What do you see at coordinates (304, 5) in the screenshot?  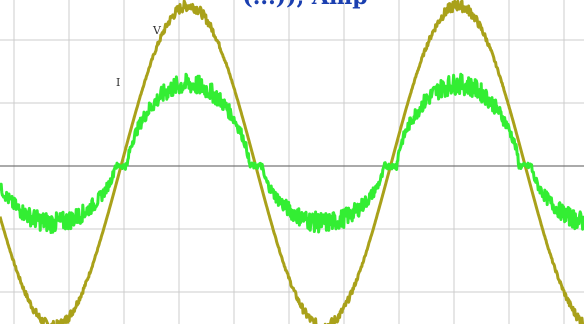 I see `header-fragment: (...)), Amp` at bounding box center [304, 5].